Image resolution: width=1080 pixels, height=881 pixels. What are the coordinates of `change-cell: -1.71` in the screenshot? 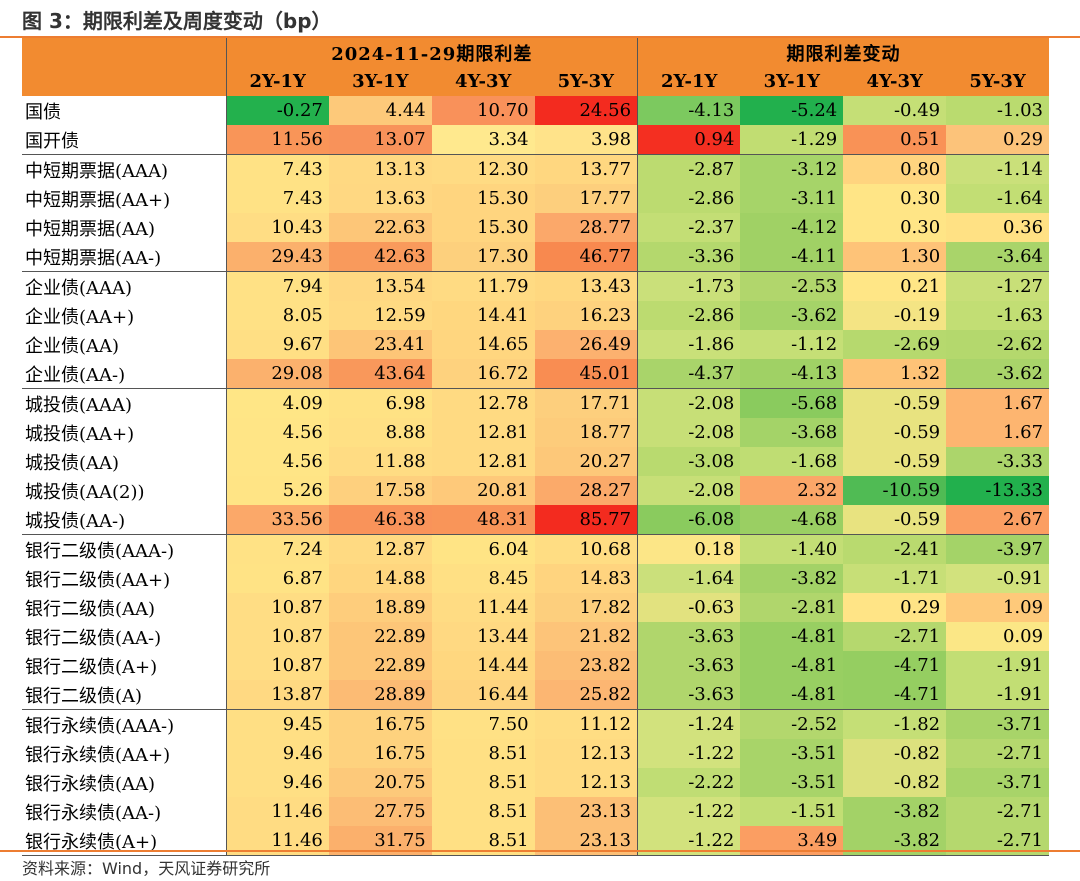 It's located at (895, 578).